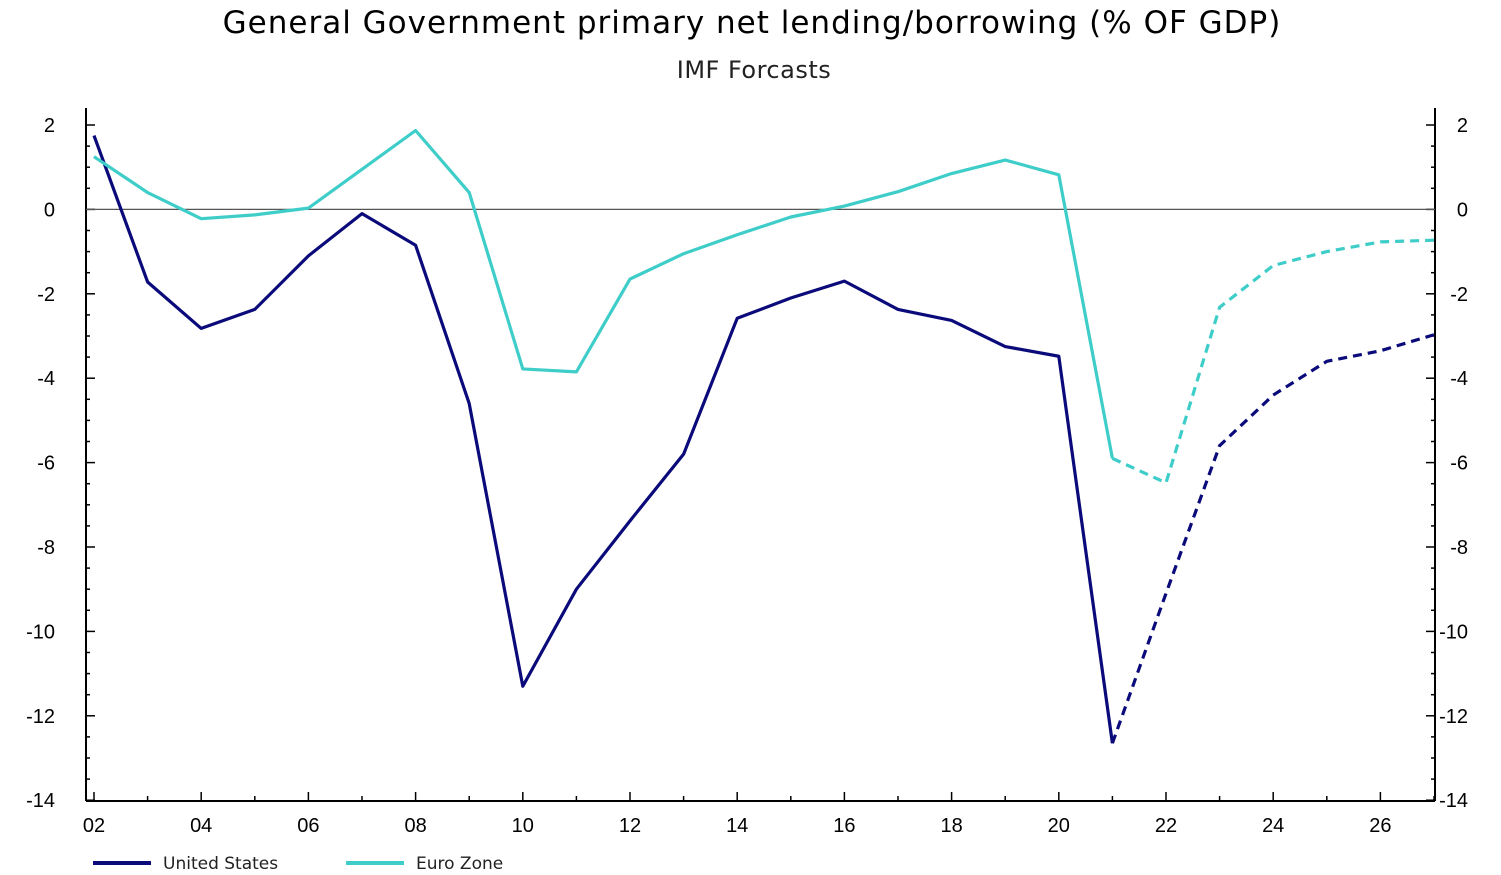 The image size is (1501, 875). I want to click on chart-subtitle: IMF Forcasts, so click(754, 70).